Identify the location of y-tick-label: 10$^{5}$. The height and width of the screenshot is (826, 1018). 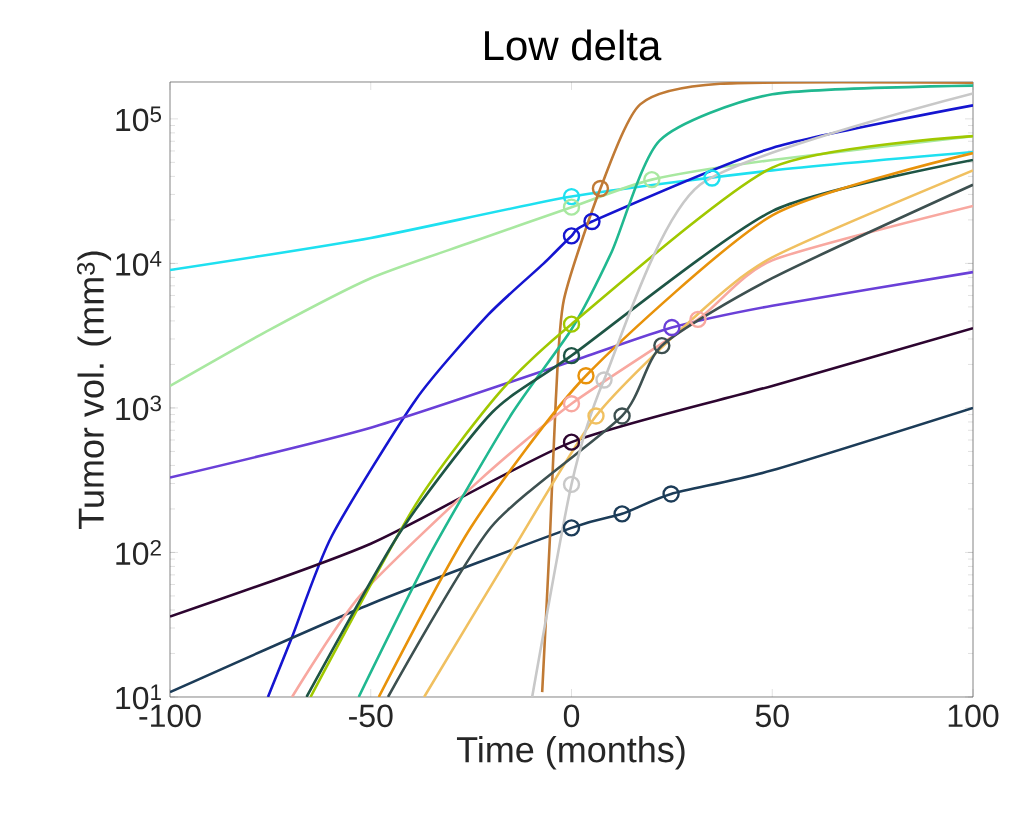
(139, 119).